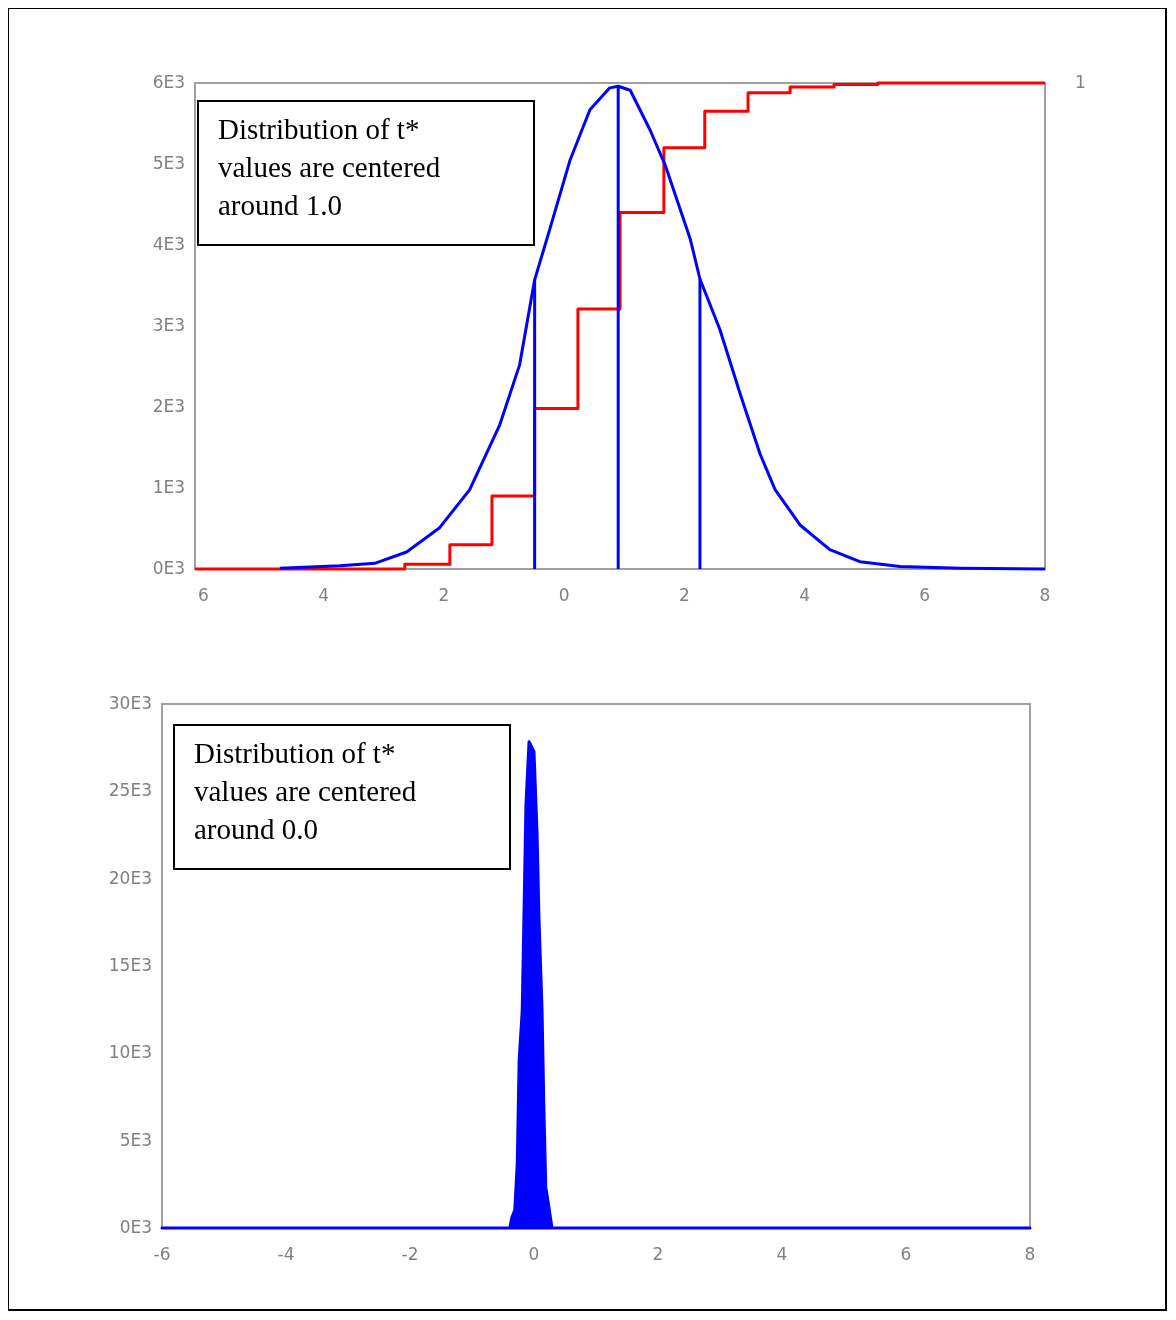  Describe the element at coordinates (329, 167) in the screenshot. I see `annotation: Distribution of t* values are centered around 1.0` at that location.